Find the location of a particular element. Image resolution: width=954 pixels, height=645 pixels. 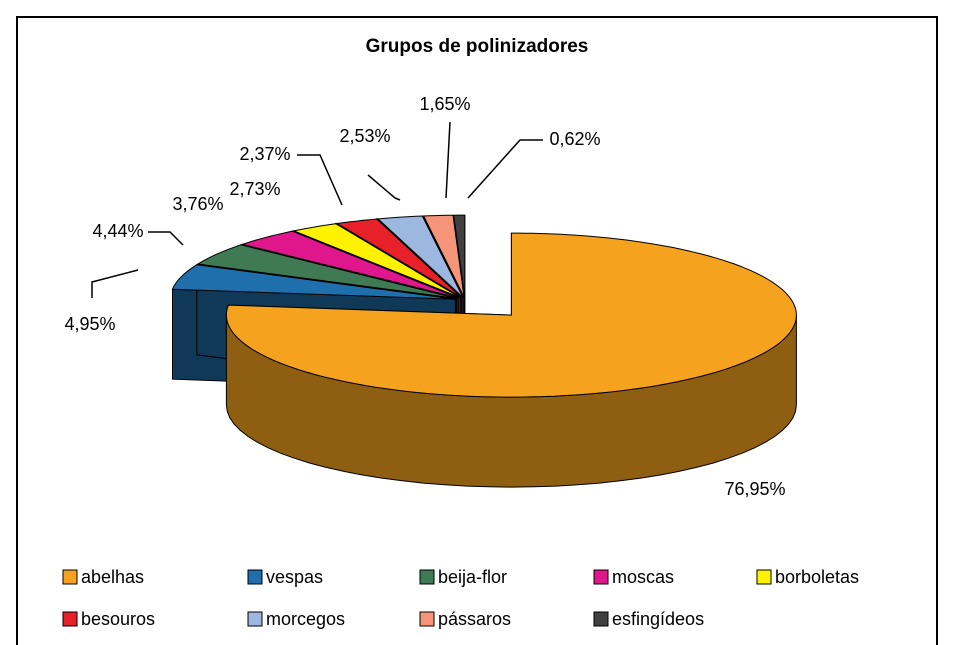

chart-title: Grupos de polinizadores is located at coordinates (477, 46).